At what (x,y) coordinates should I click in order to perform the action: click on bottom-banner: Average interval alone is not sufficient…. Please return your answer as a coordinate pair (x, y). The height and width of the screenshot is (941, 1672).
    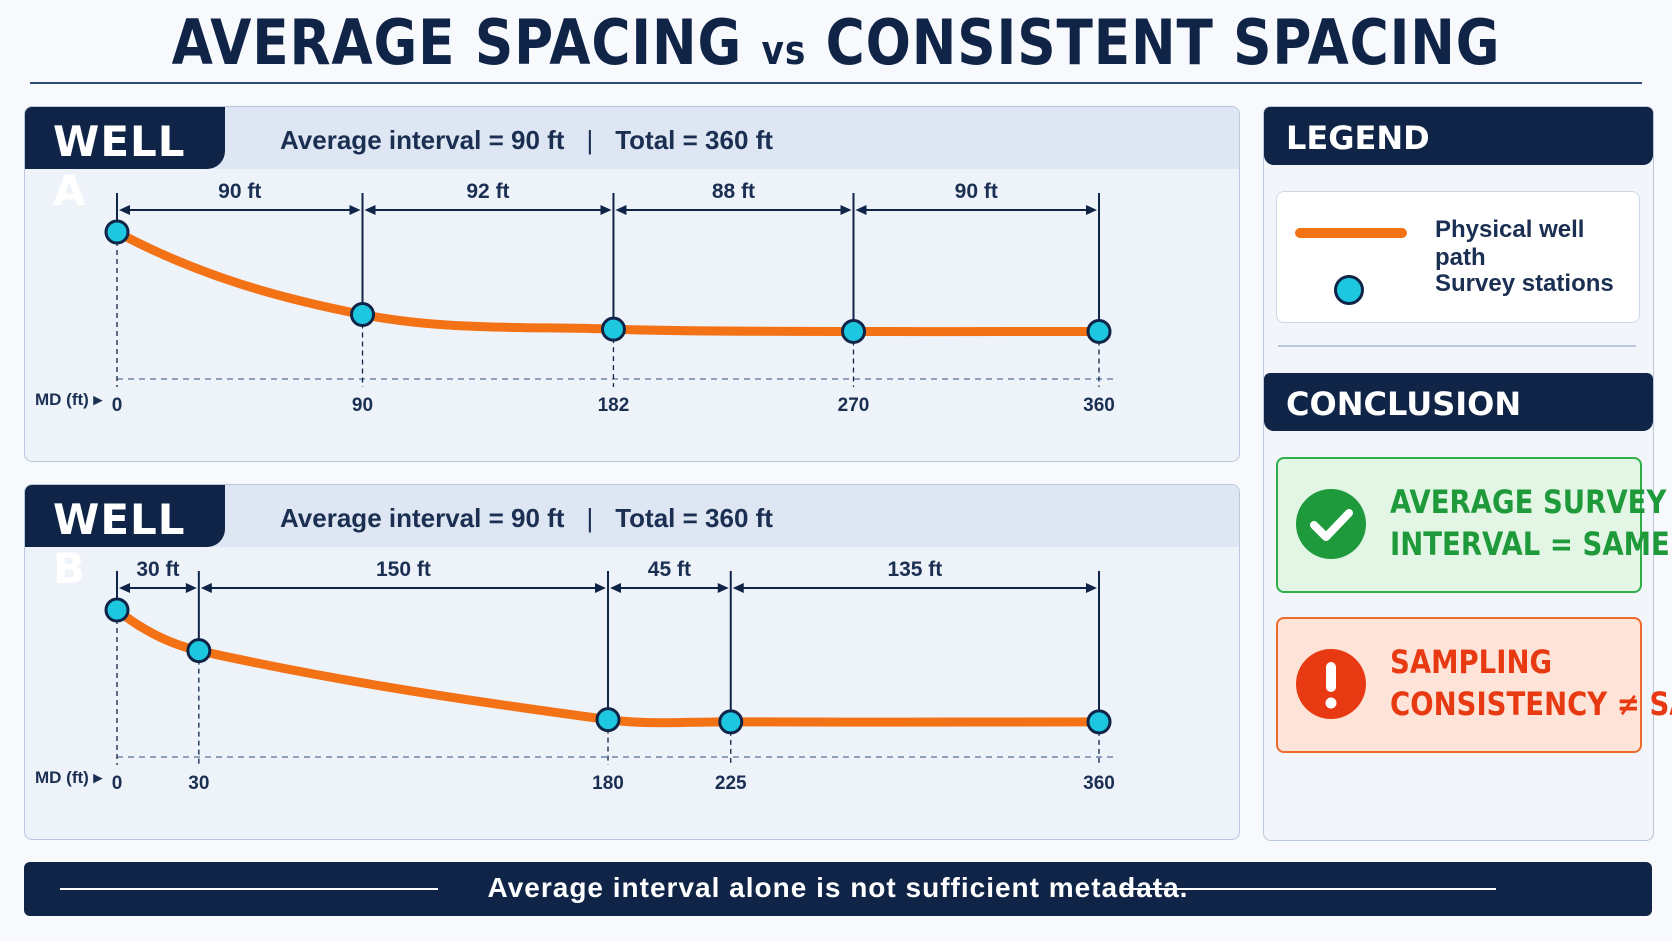
    Looking at the image, I should click on (838, 889).